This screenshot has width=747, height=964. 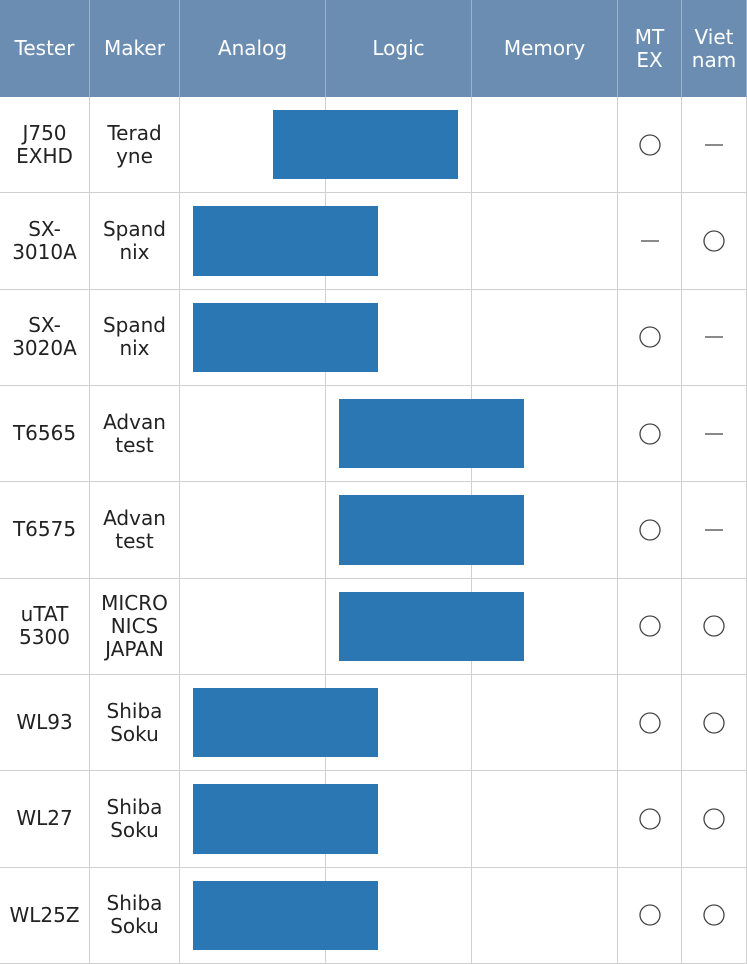 What do you see at coordinates (45, 626) in the screenshot?
I see `tester-cell: uTAT 5300` at bounding box center [45, 626].